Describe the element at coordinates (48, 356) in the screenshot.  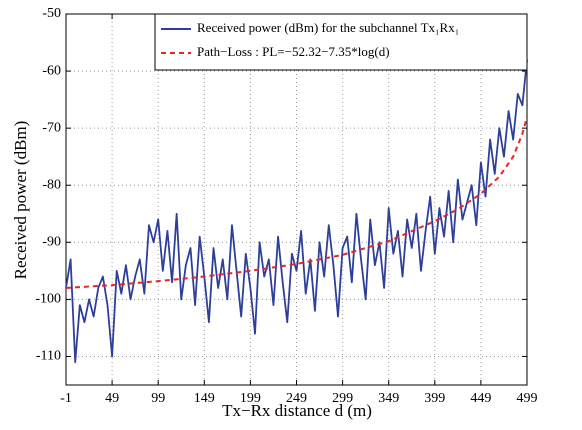
I see `y-tick-label: -110` at that location.